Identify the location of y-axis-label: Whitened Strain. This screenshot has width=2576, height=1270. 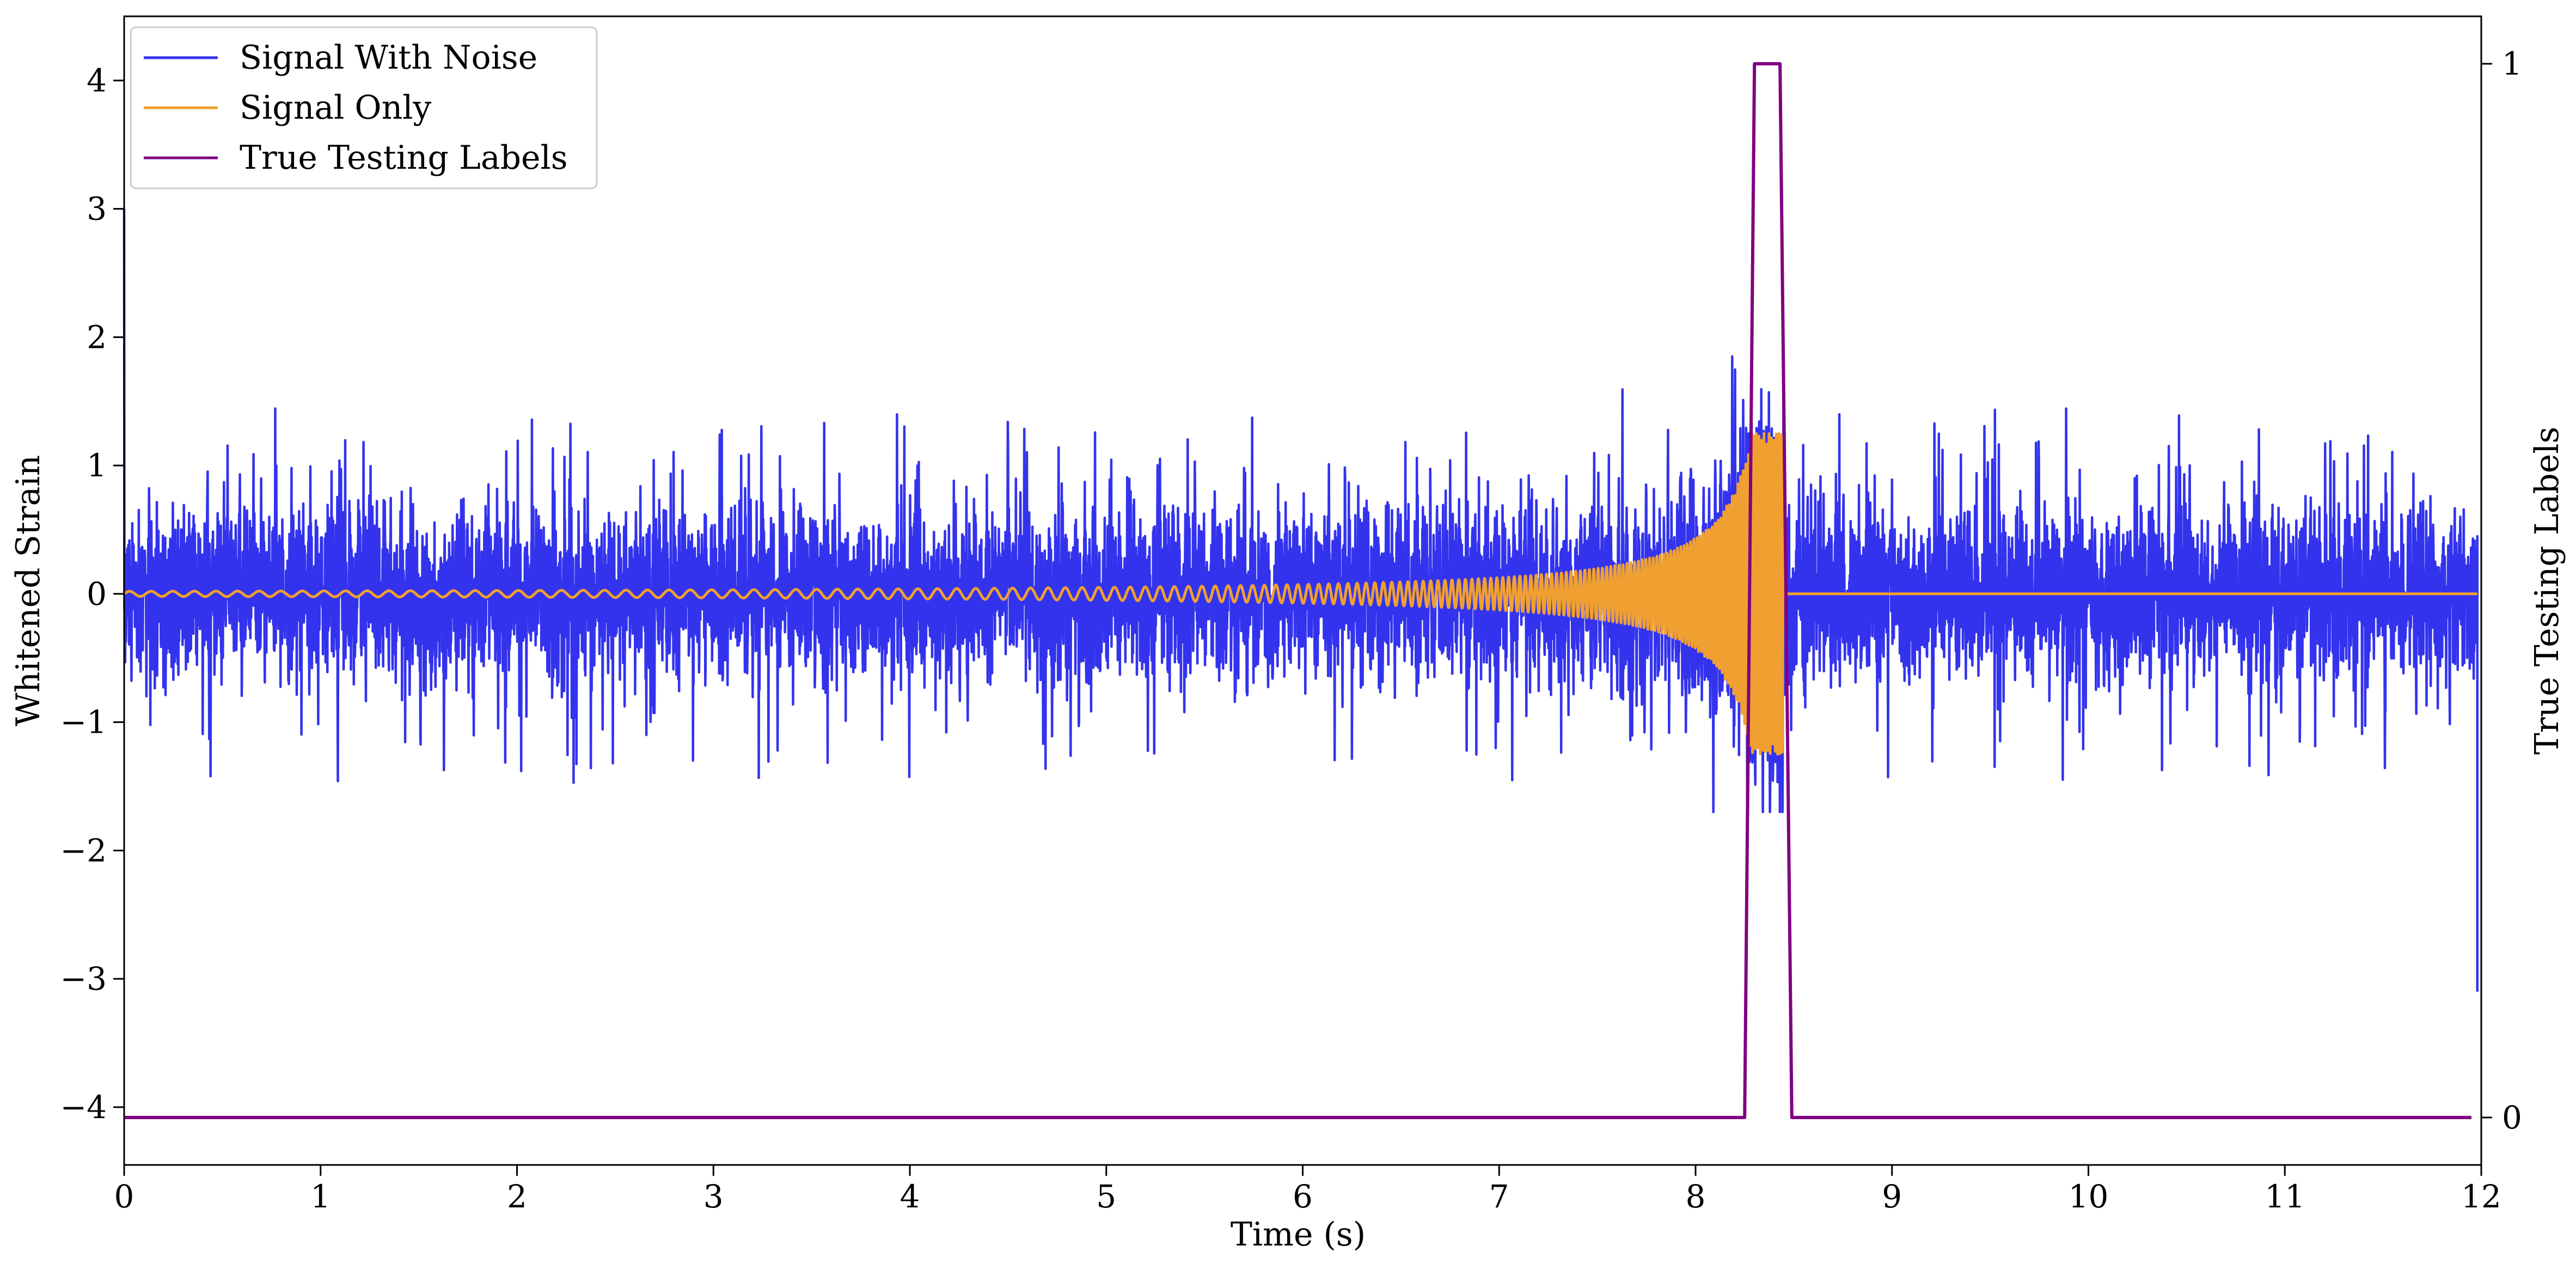
(28, 590).